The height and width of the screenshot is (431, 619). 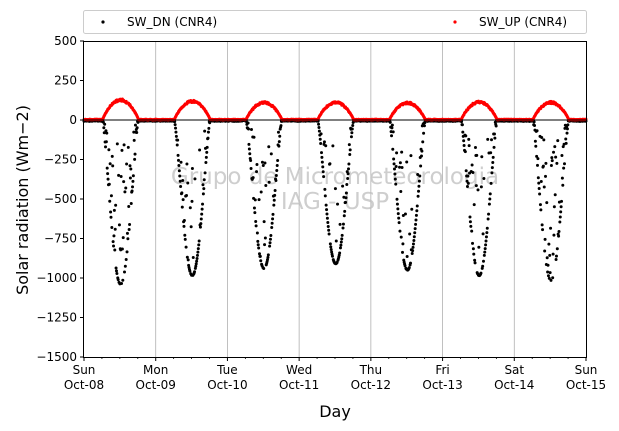 I want to click on x-tick-label-date: Oct-13, so click(x=442, y=385).